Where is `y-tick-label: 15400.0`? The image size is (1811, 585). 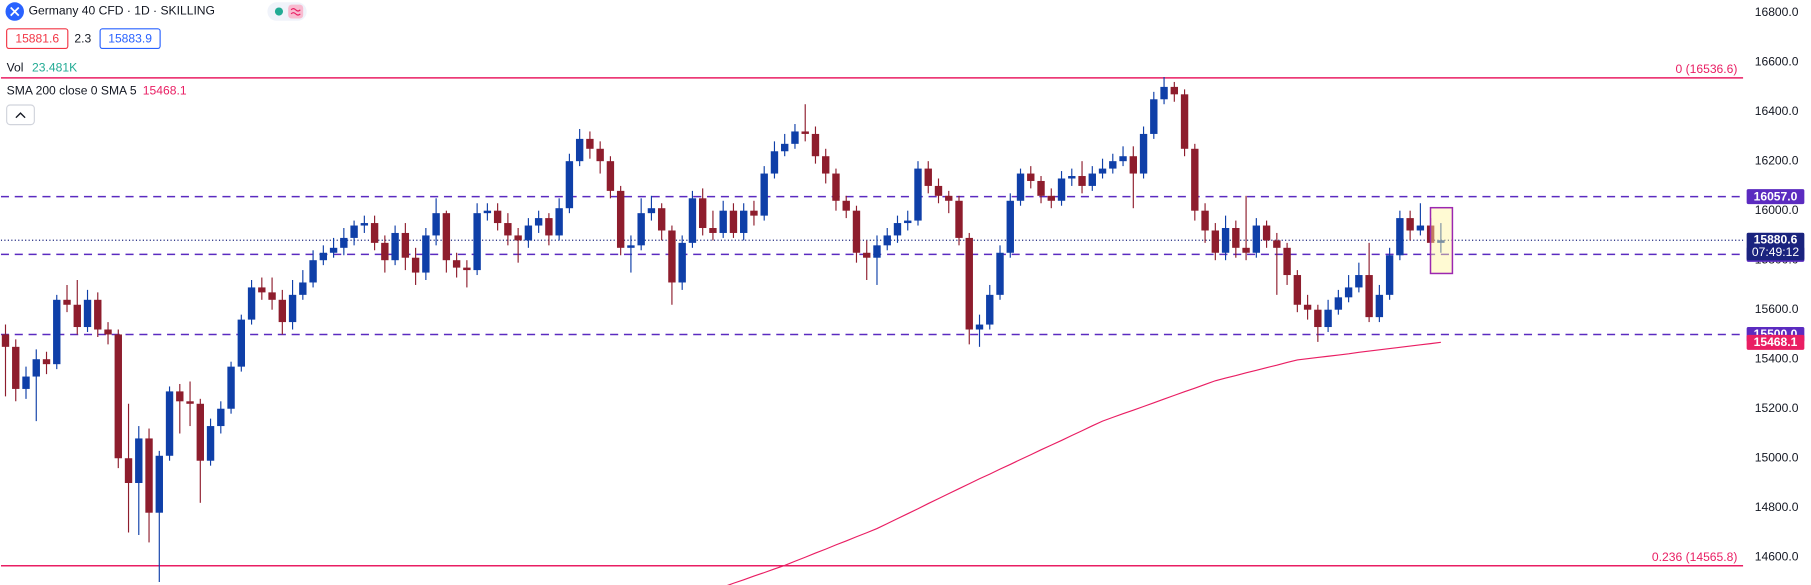
y-tick-label: 15400.0 is located at coordinates (1777, 358).